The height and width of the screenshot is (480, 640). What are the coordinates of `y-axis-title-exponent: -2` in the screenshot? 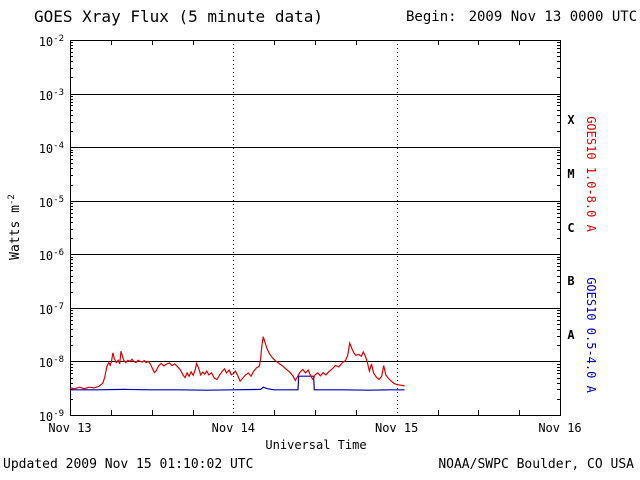 It's located at (11, 200).